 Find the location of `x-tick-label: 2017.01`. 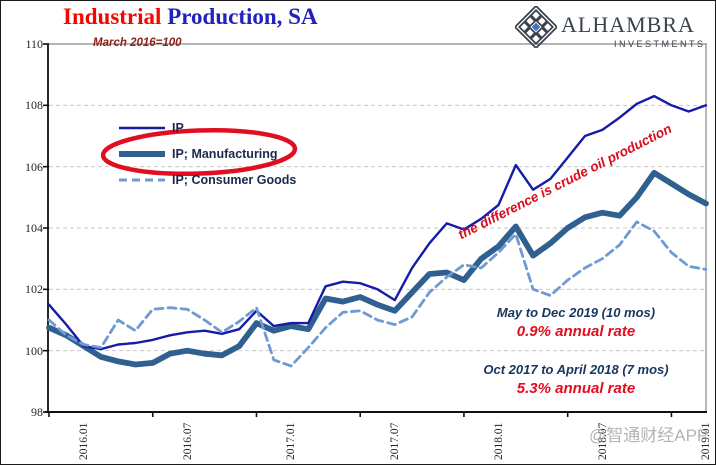

x-tick-label: 2017.01 is located at coordinates (291, 441).